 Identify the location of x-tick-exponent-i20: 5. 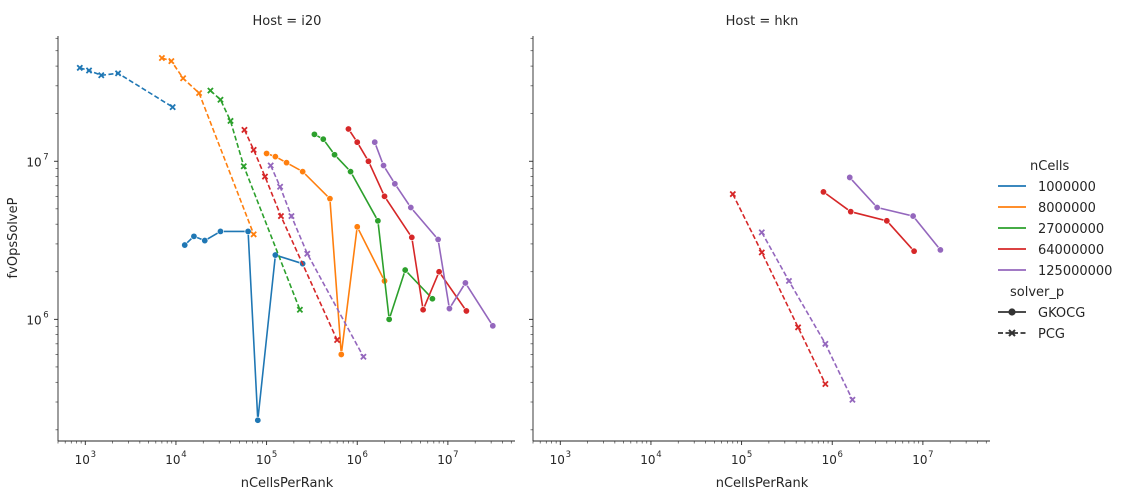
(274, 455).